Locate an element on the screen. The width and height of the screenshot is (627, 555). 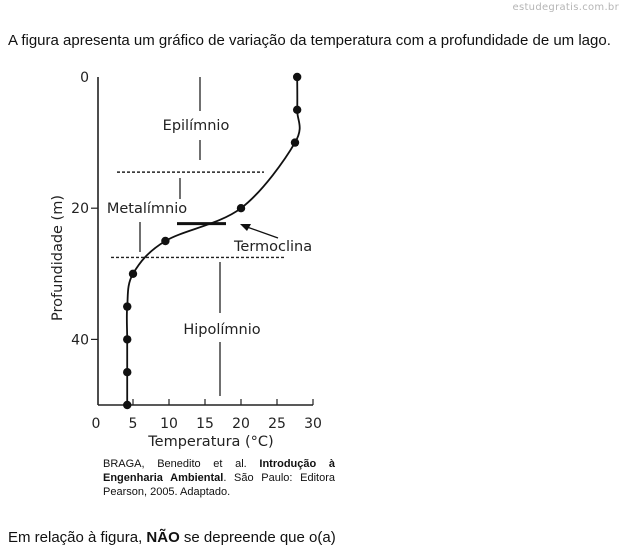
y-tick-label-20: 20 is located at coordinates (80, 209).